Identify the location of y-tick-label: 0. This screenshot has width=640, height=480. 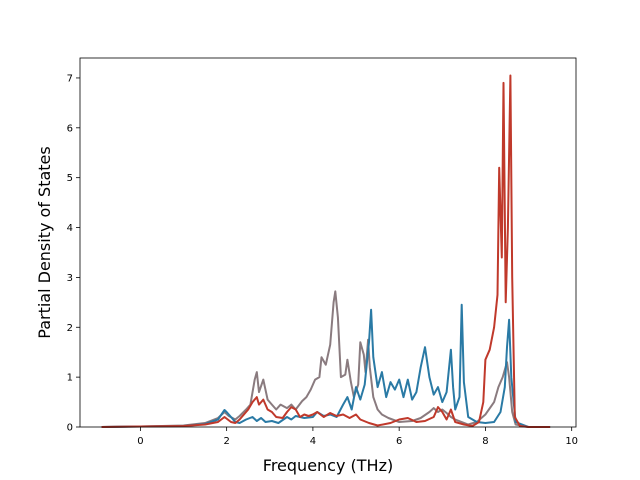
(70, 428).